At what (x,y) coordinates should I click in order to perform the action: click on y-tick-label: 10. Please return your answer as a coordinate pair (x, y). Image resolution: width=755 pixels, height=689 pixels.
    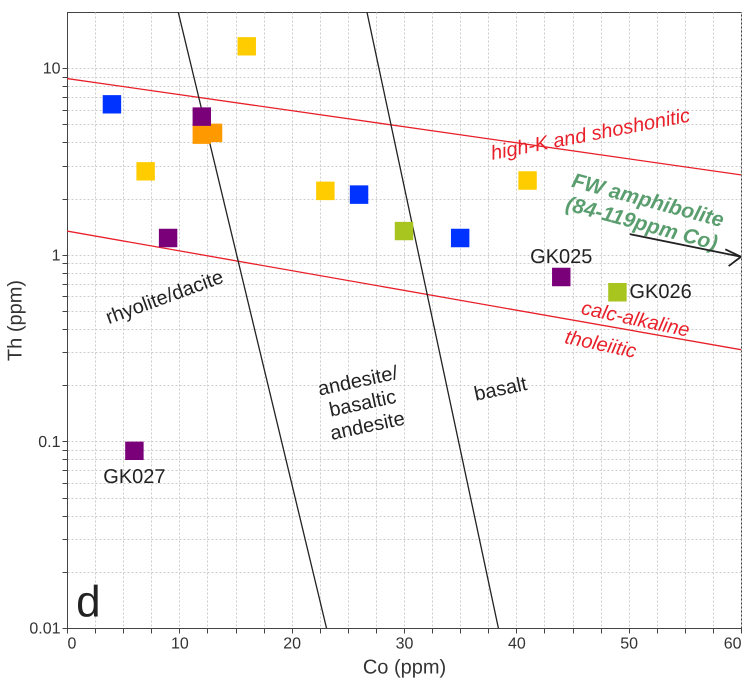
    Looking at the image, I should click on (51, 69).